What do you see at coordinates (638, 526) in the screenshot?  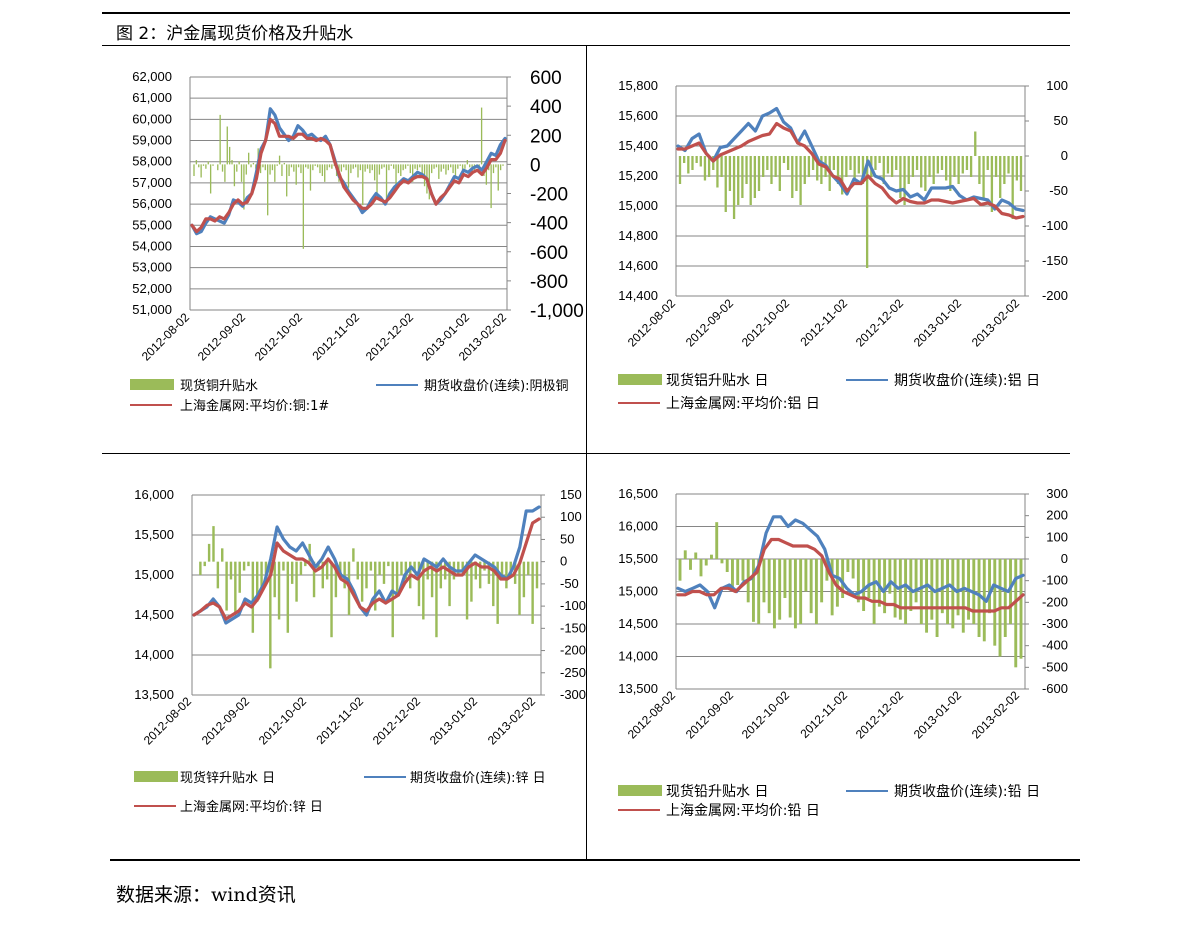 I see `y-tick-label: 16,000` at bounding box center [638, 526].